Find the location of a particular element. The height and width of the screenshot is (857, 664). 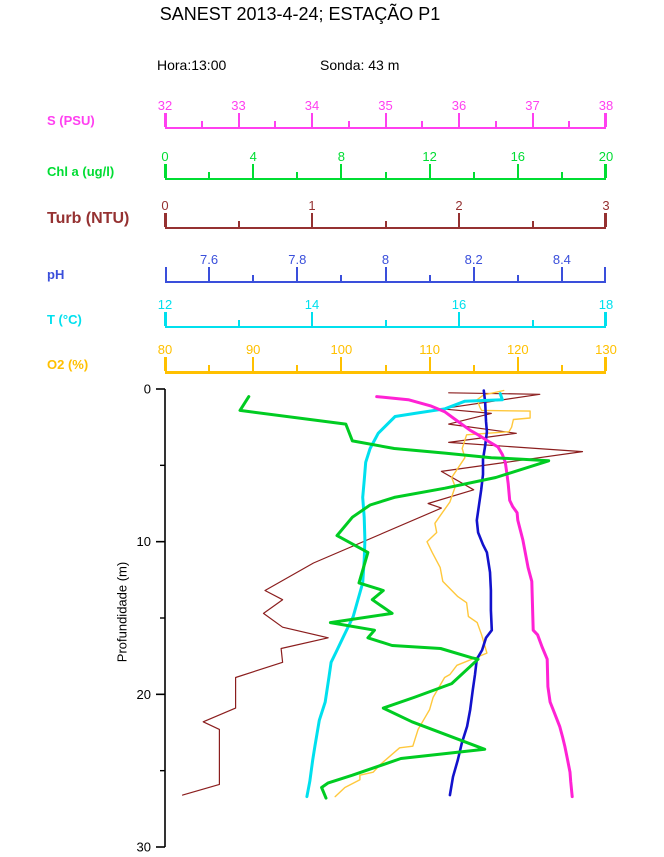

axis-tick-label-turbidity: 3 is located at coordinates (606, 205).